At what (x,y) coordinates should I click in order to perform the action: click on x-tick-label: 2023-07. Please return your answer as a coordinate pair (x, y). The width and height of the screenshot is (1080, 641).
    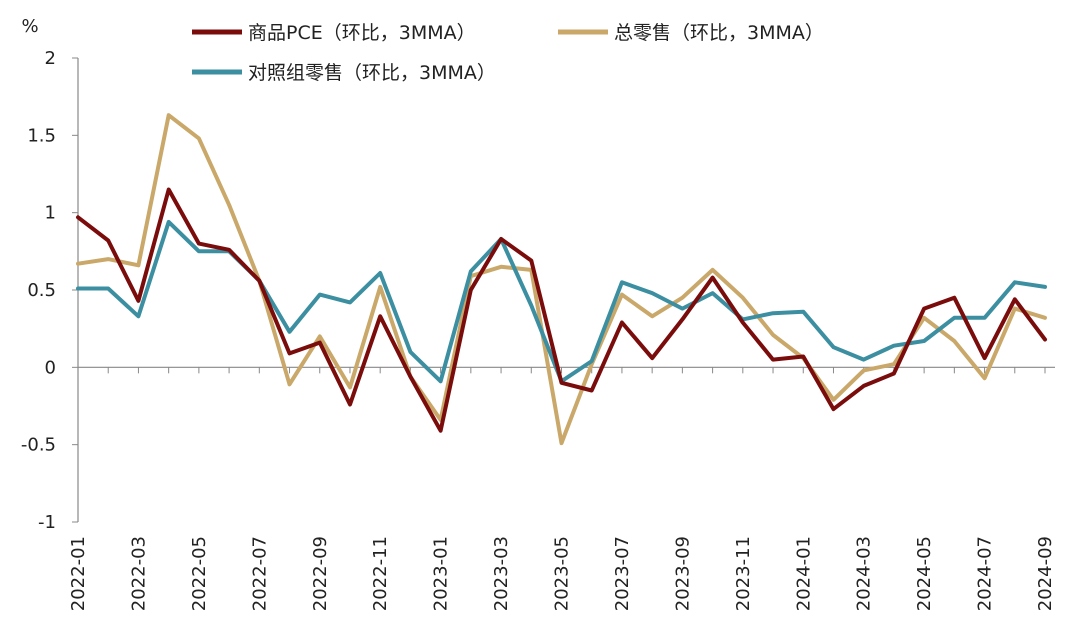
    Looking at the image, I should click on (622, 573).